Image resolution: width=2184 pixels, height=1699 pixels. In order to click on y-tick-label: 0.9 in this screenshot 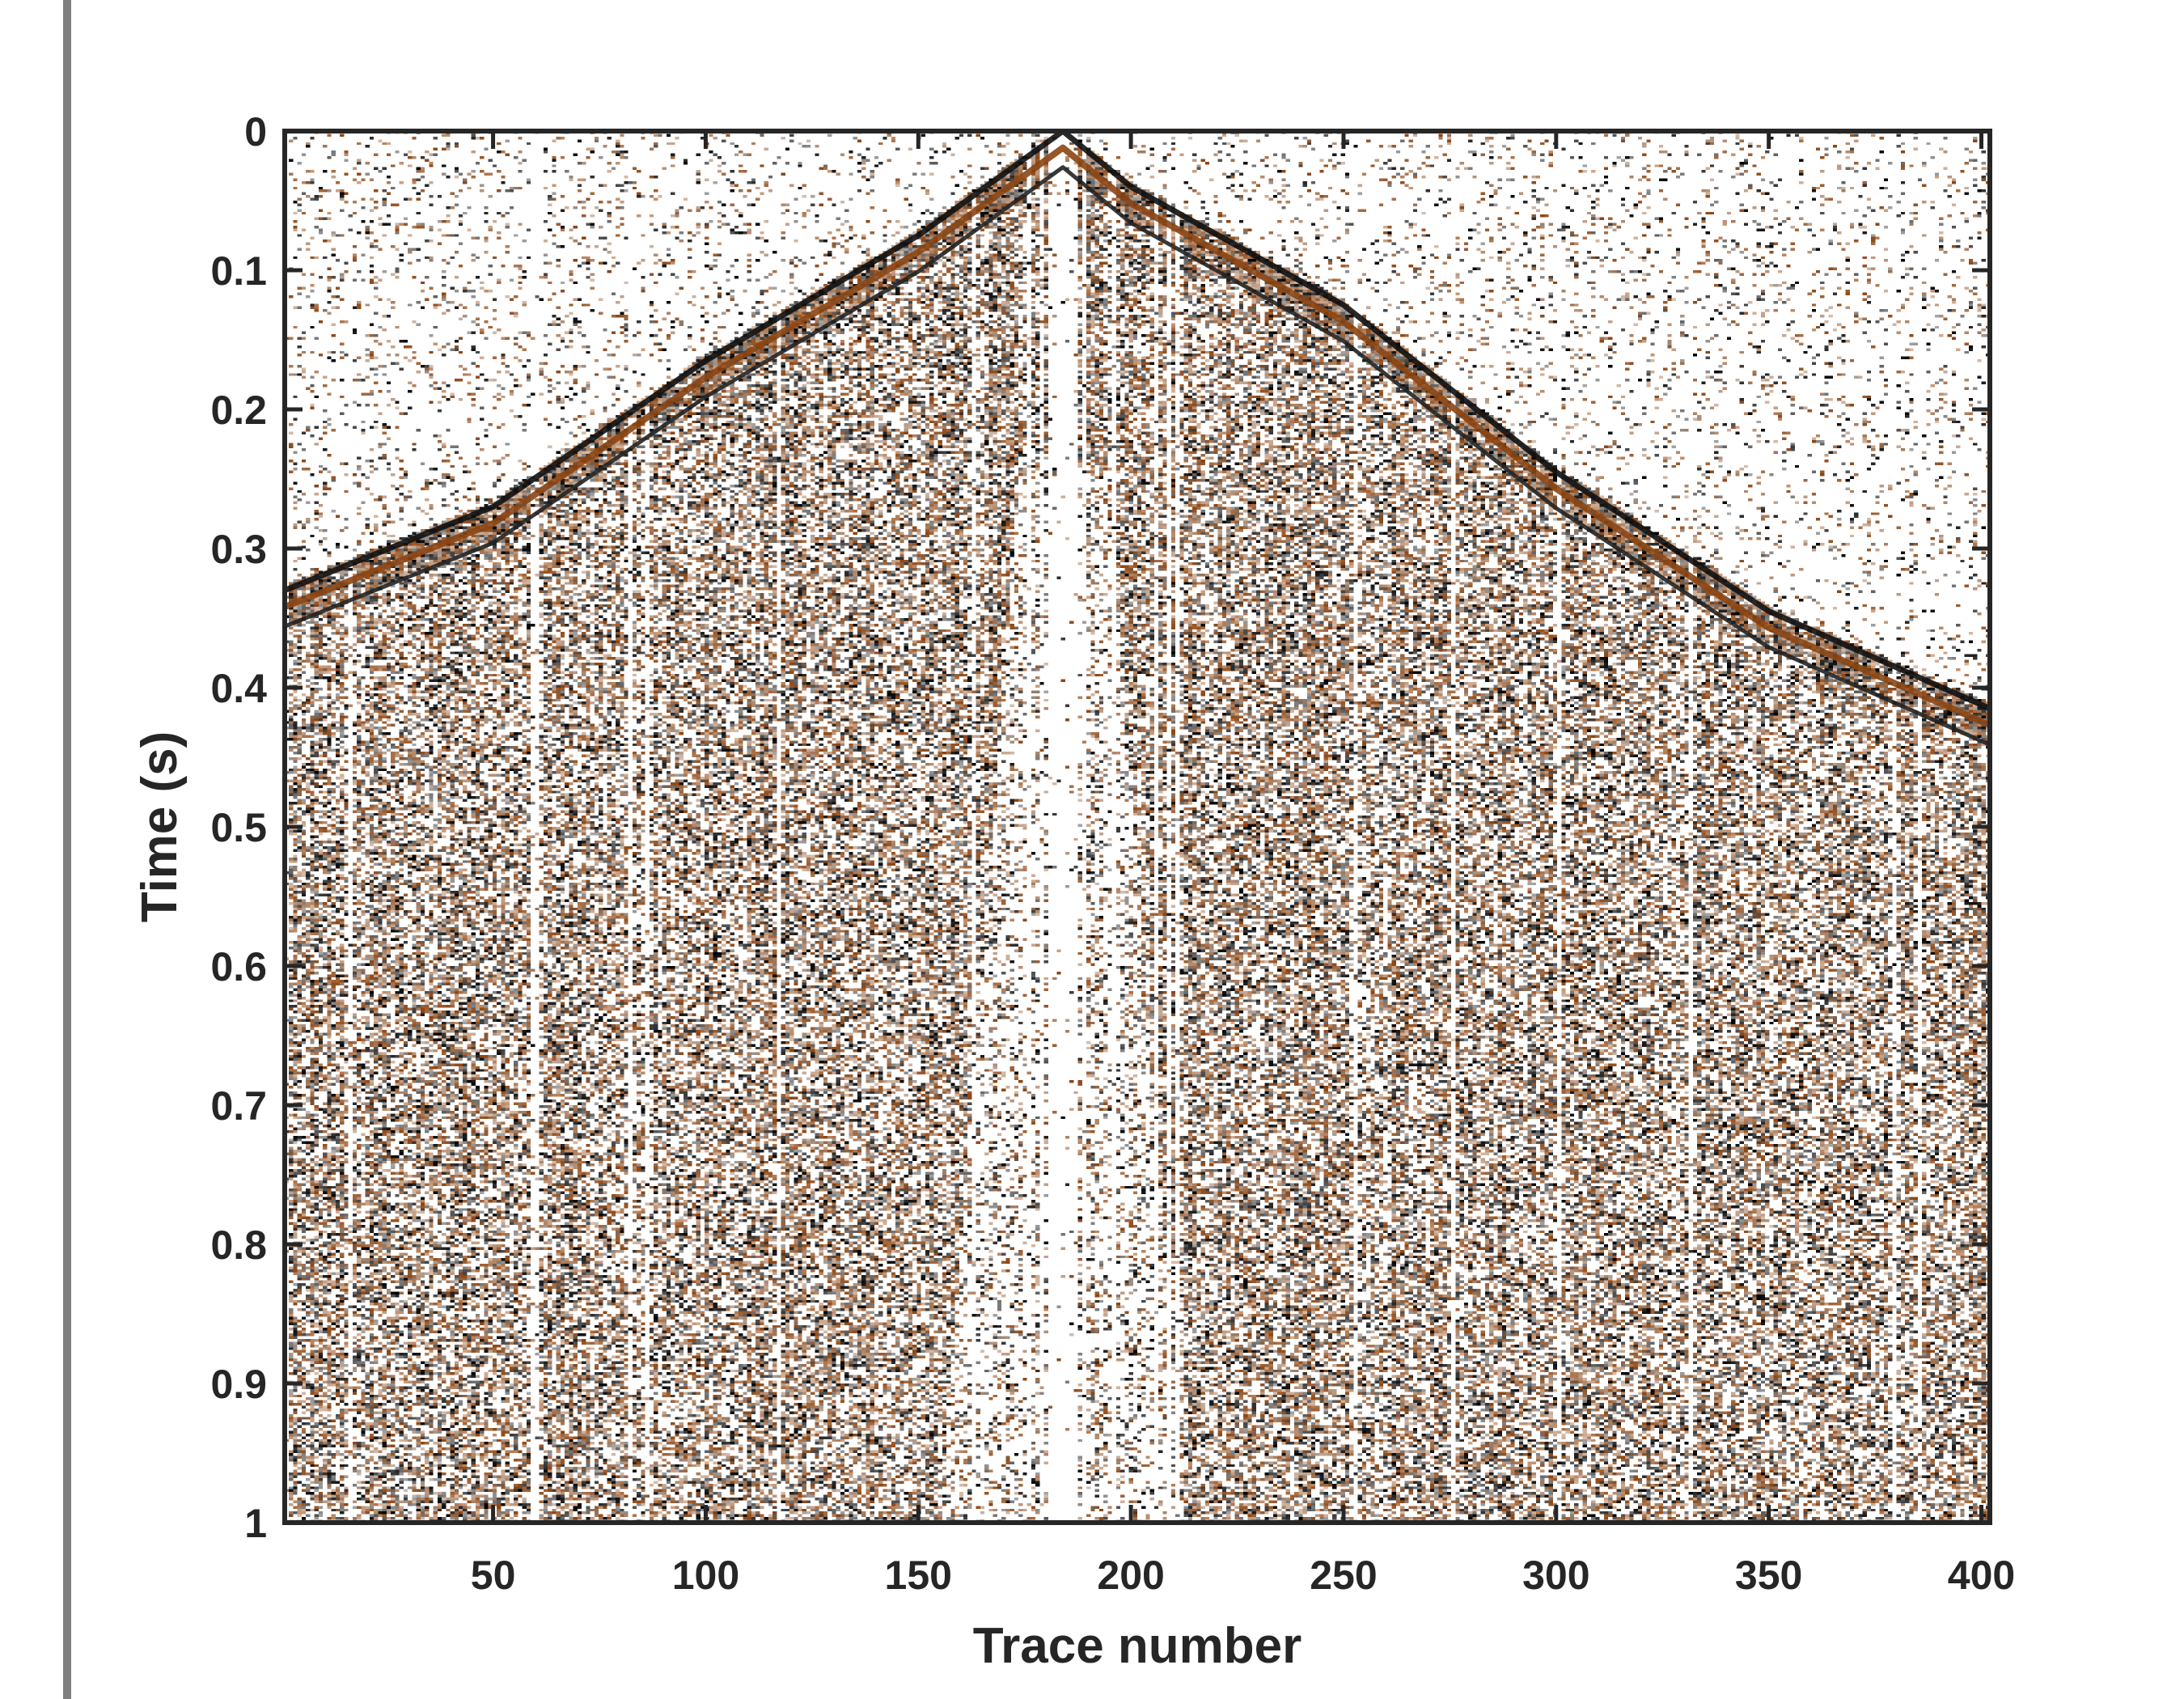, I will do `click(239, 1384)`.